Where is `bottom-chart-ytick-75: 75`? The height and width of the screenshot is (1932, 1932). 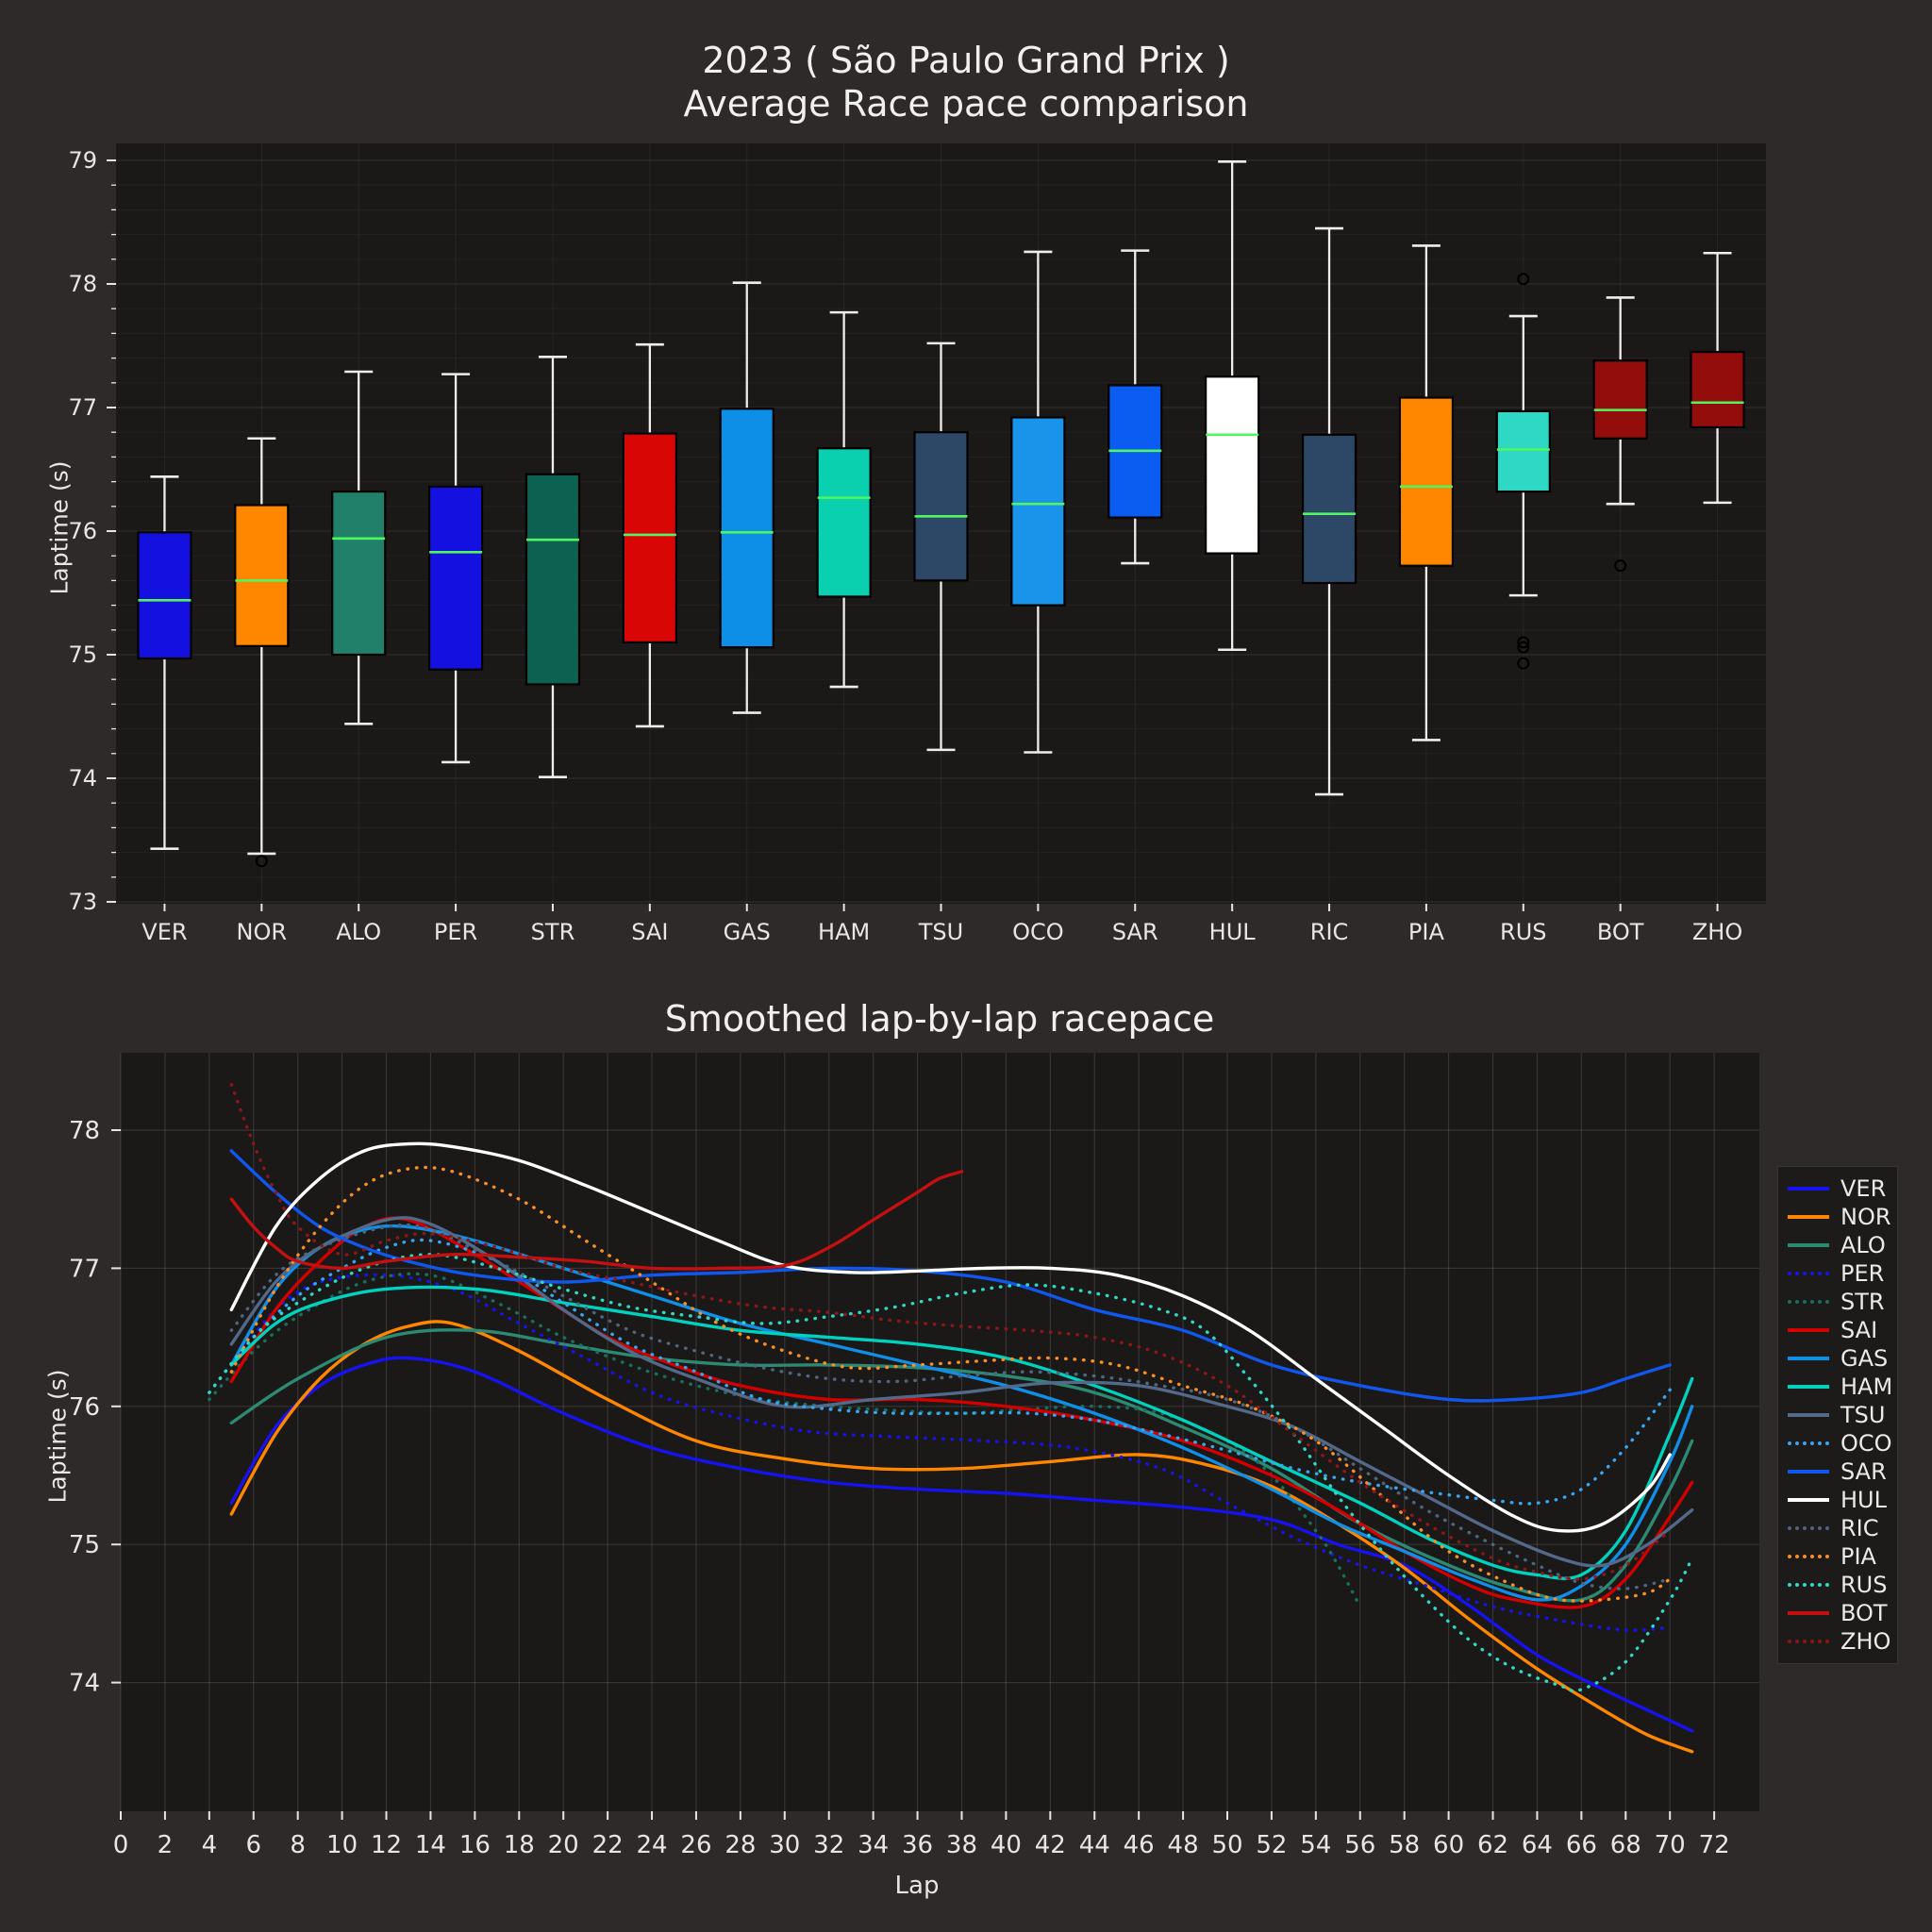
bottom-chart-ytick-75: 75 is located at coordinates (85, 1545).